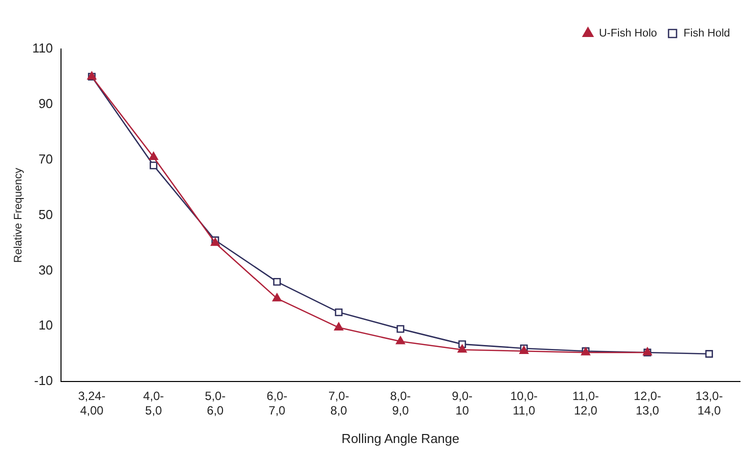  Describe the element at coordinates (628, 34) in the screenshot. I see `legend-label: U-Fish Holo` at that location.